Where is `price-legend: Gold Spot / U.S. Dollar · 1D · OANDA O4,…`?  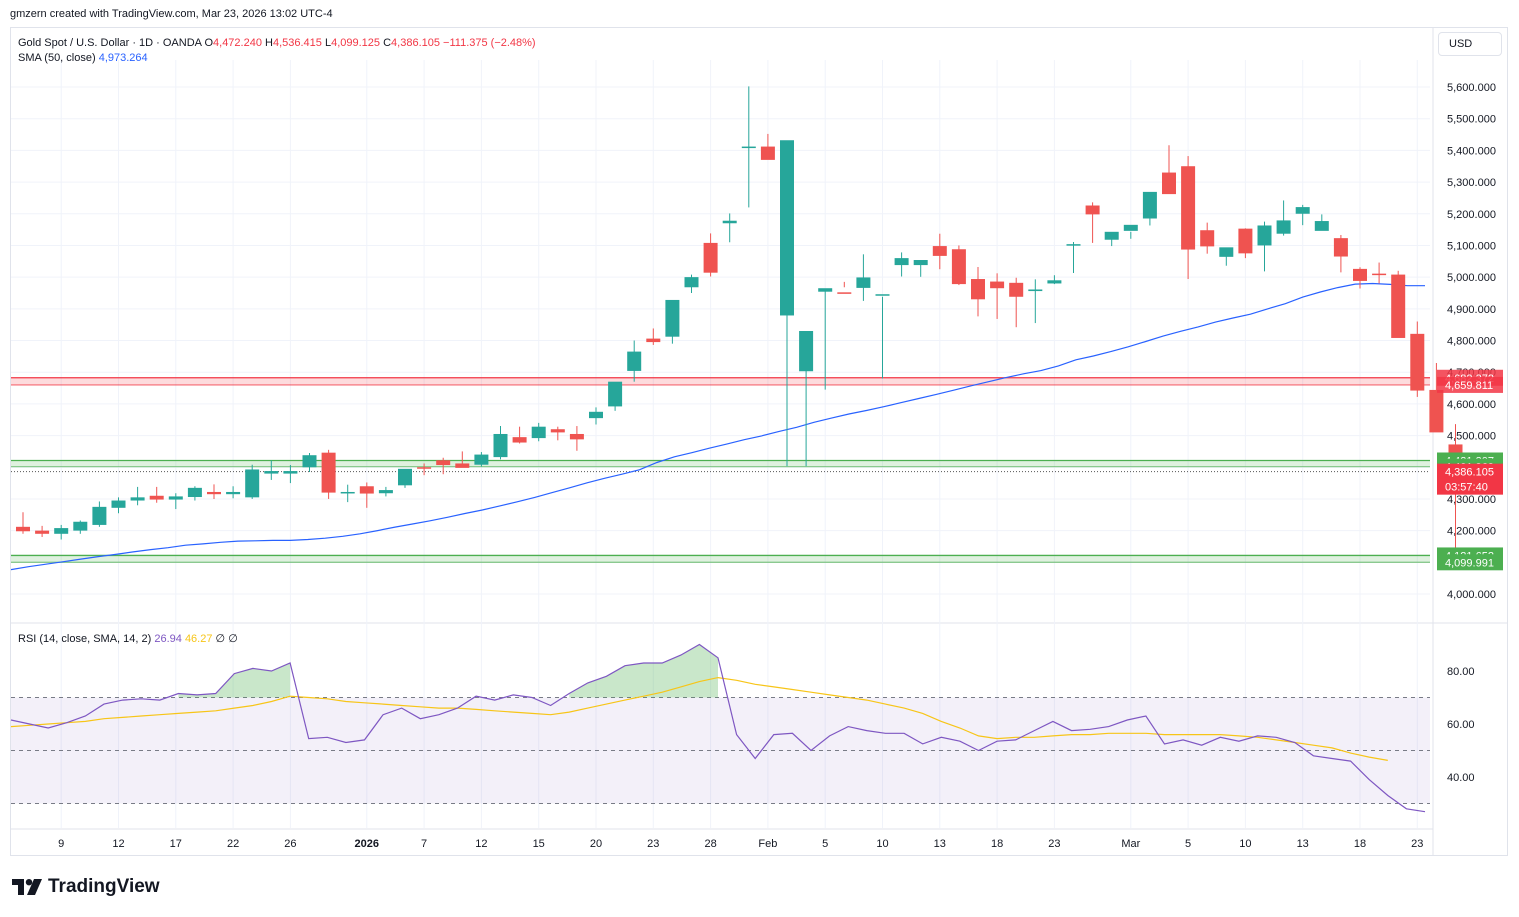 price-legend: Gold Spot / U.S. Dollar · 1D · OANDA O4,… is located at coordinates (277, 51).